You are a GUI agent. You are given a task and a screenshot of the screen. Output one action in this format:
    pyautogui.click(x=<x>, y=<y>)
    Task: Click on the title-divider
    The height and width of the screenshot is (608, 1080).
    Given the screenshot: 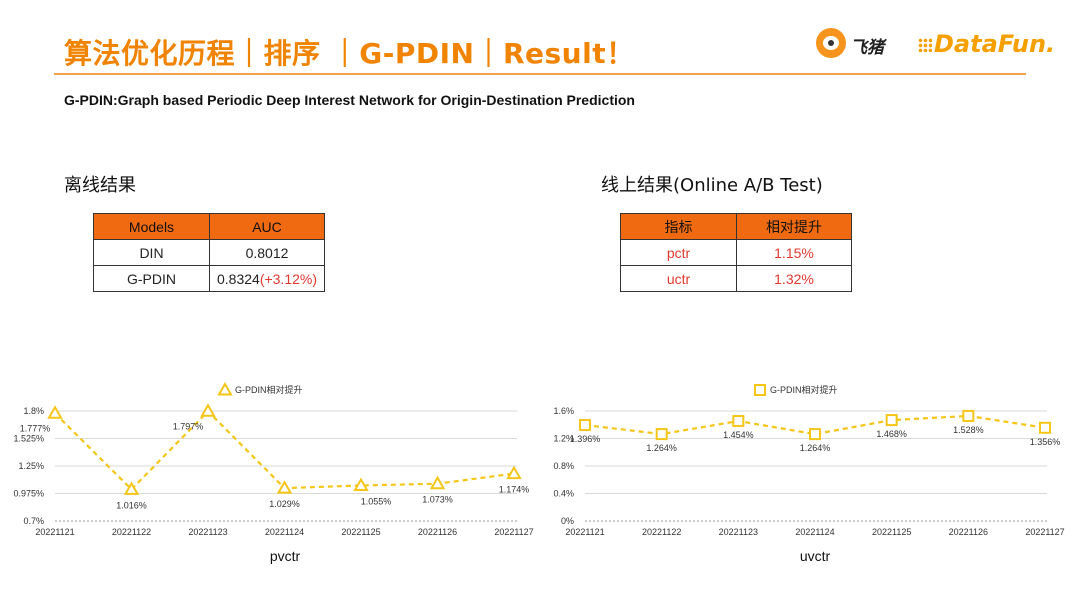 What is the action you would take?
    pyautogui.click(x=540, y=74)
    